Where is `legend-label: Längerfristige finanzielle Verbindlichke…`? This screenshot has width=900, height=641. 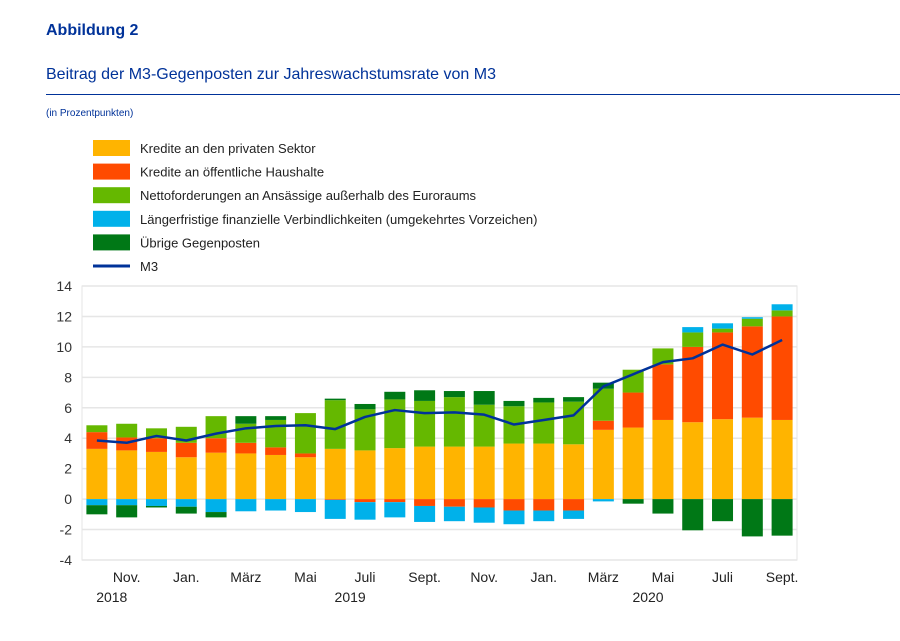
legend-label: Längerfristige finanzielle Verbindlichke… is located at coordinates (338, 219).